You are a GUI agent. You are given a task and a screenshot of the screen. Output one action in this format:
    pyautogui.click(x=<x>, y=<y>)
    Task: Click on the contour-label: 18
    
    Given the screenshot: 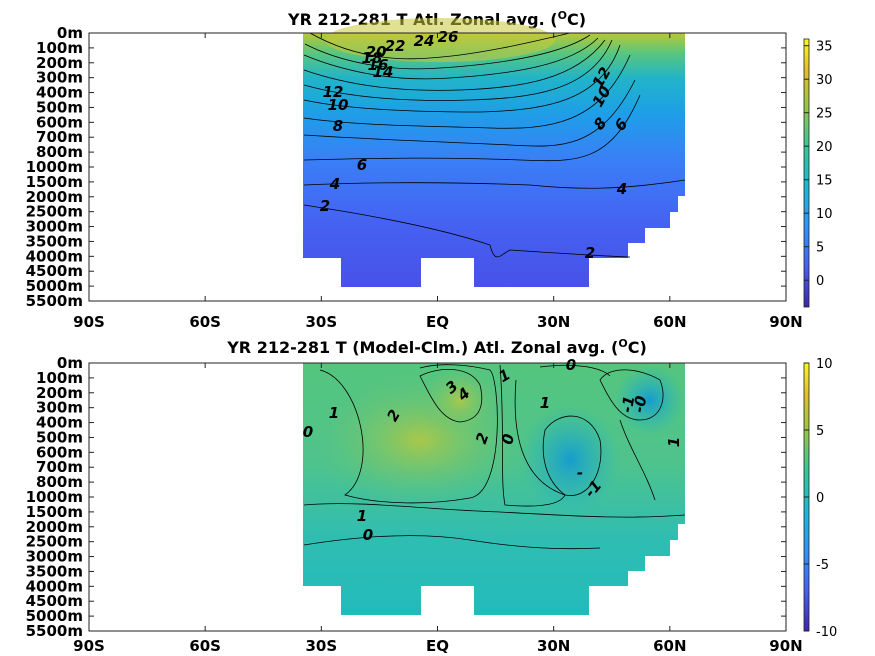 What is the action you would take?
    pyautogui.click(x=372, y=58)
    